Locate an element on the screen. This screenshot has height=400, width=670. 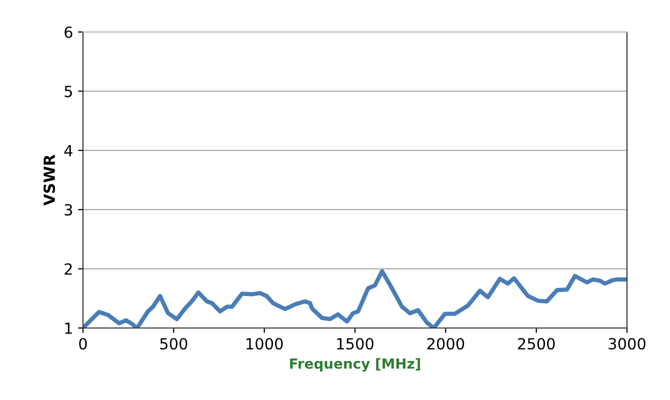
x-tick-label: 500 is located at coordinates (174, 344).